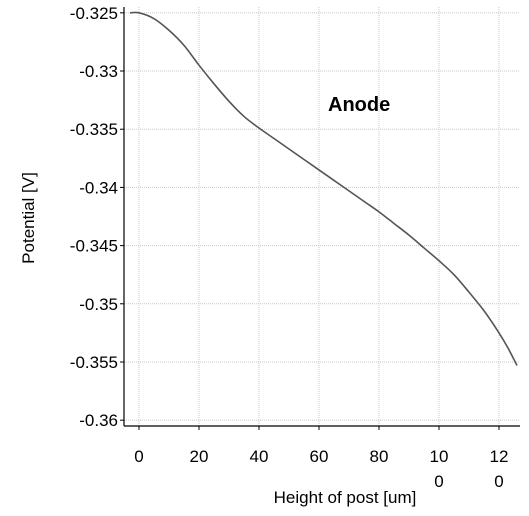 The image size is (529, 516). Describe the element at coordinates (499, 456) in the screenshot. I see `x-tick-label-line: 12` at that location.